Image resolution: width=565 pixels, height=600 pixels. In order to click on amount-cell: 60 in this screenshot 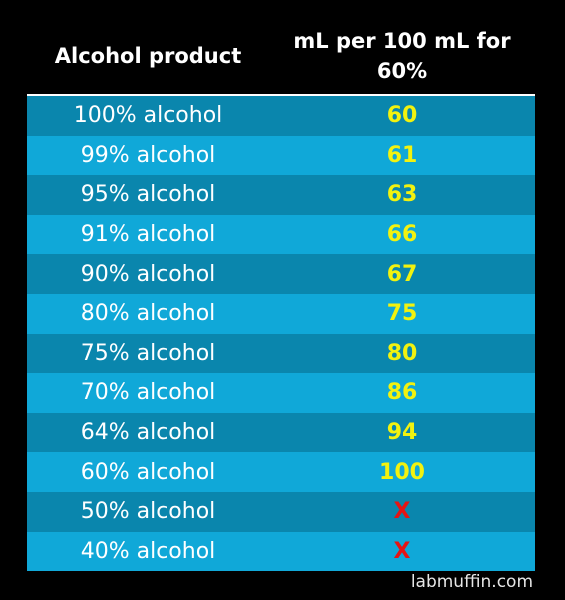, I will do `click(402, 116)`.